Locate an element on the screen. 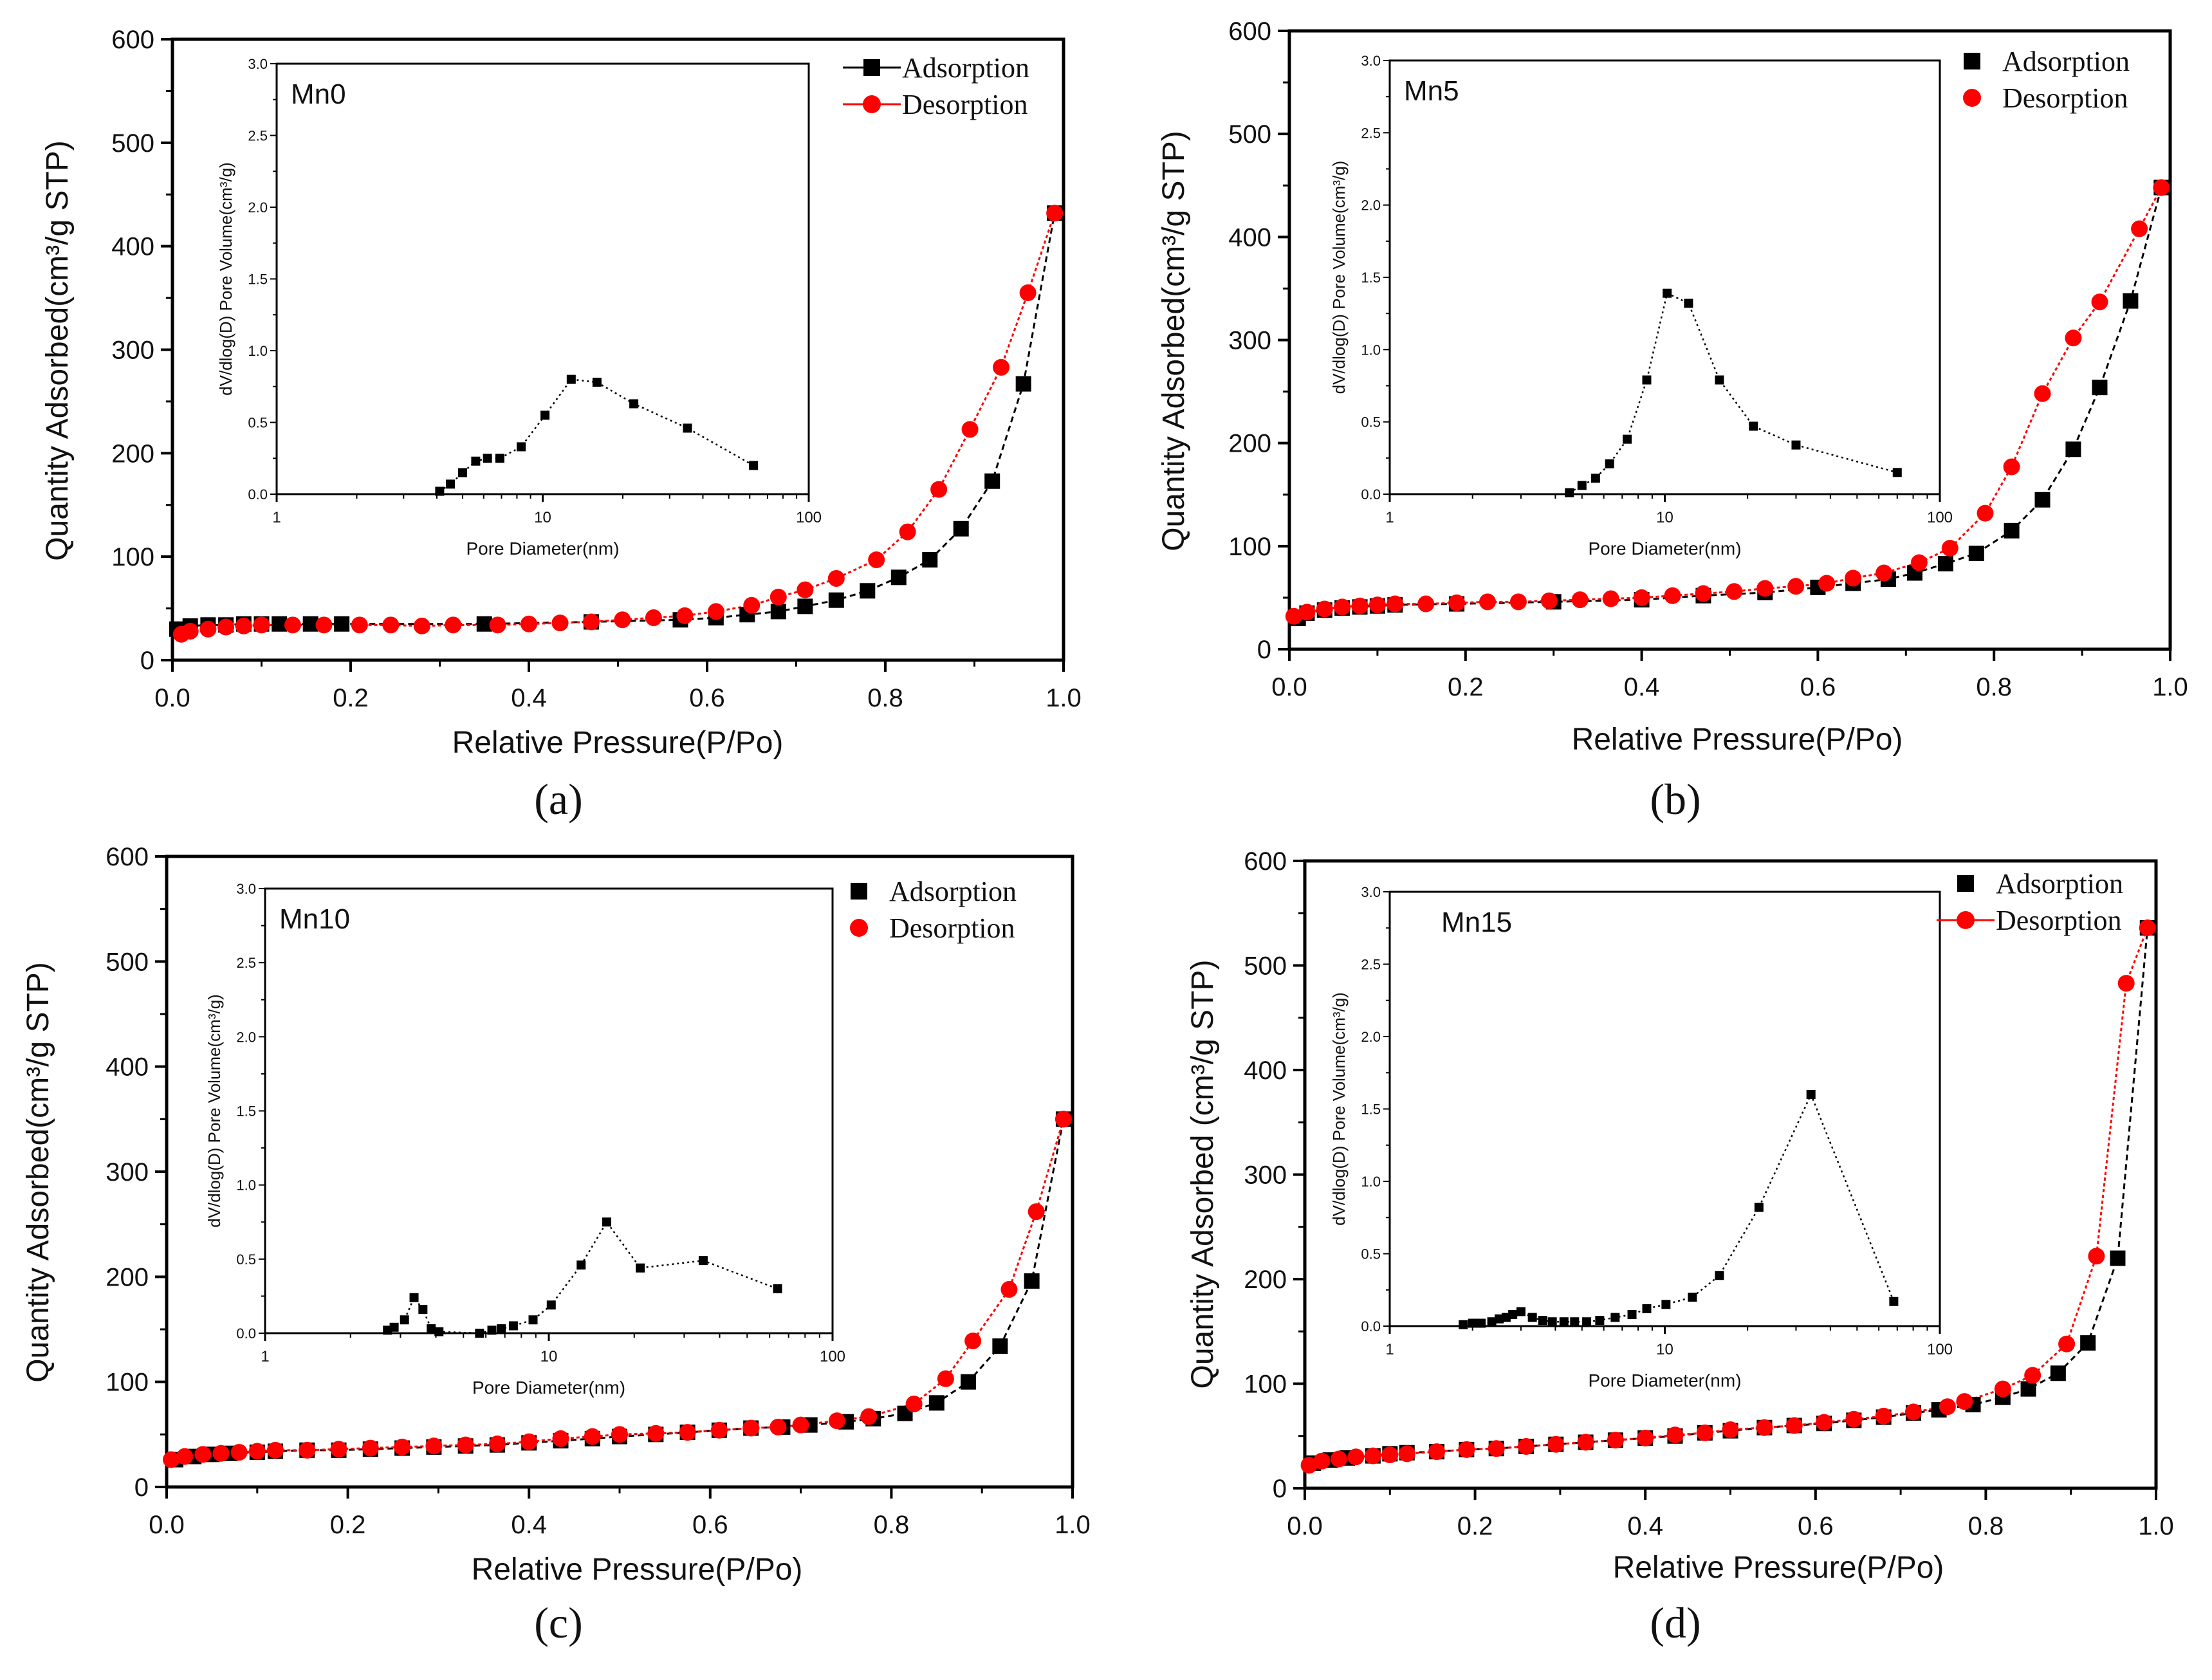 The image size is (2212, 1680). y-tick-label: 300 is located at coordinates (132, 351).